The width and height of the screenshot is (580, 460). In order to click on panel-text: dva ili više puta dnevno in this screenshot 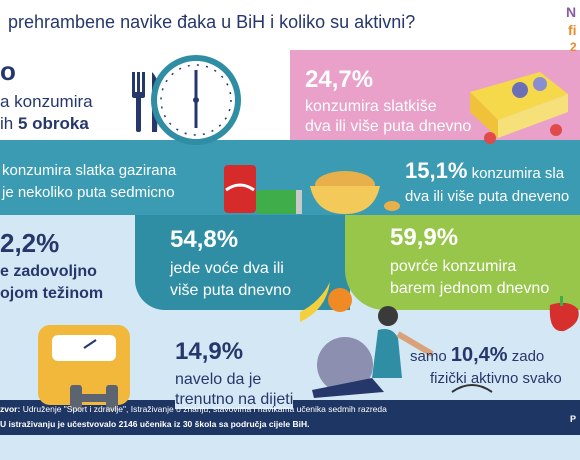, I will do `click(388, 126)`.